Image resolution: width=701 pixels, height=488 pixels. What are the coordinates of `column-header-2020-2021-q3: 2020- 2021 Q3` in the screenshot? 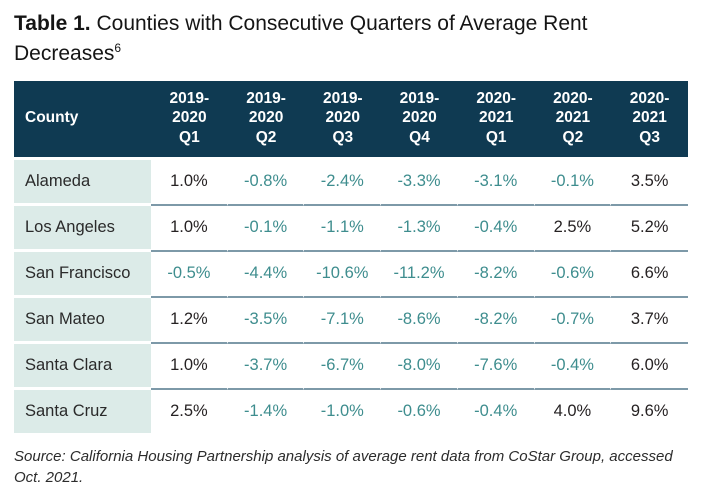 It's located at (649, 120).